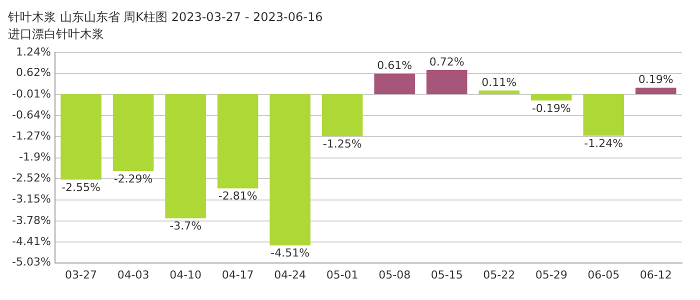  I want to click on y-tick-label: 1.24%, so click(33, 51).